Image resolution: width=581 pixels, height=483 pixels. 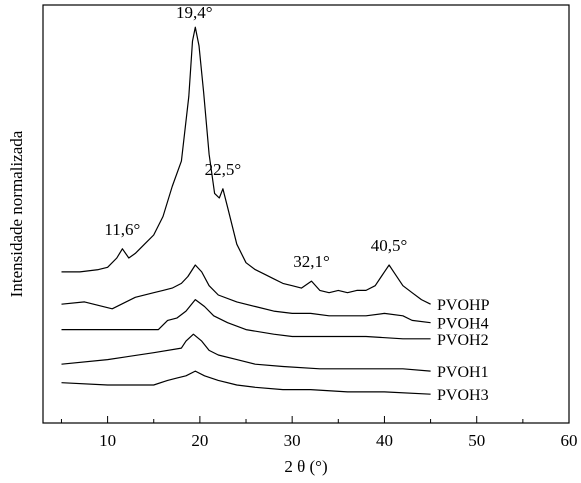 I want to click on x-tick-label: 40, so click(x=384, y=440).